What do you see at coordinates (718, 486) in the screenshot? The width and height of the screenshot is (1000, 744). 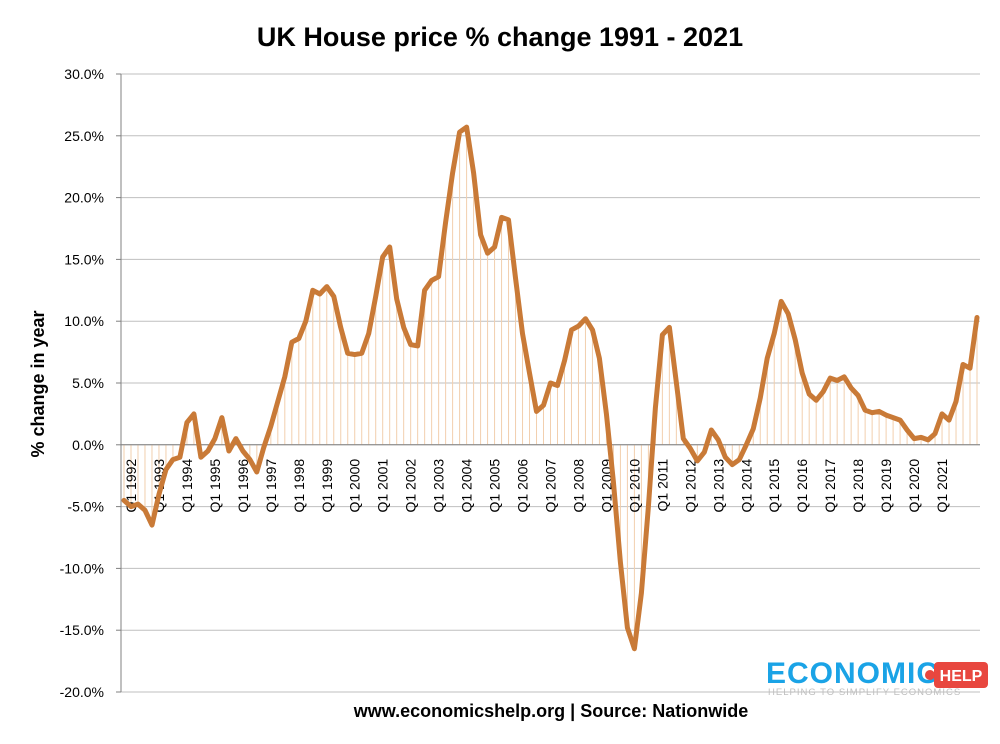 I see `x-tick-label-21: Q1 2013` at bounding box center [718, 486].